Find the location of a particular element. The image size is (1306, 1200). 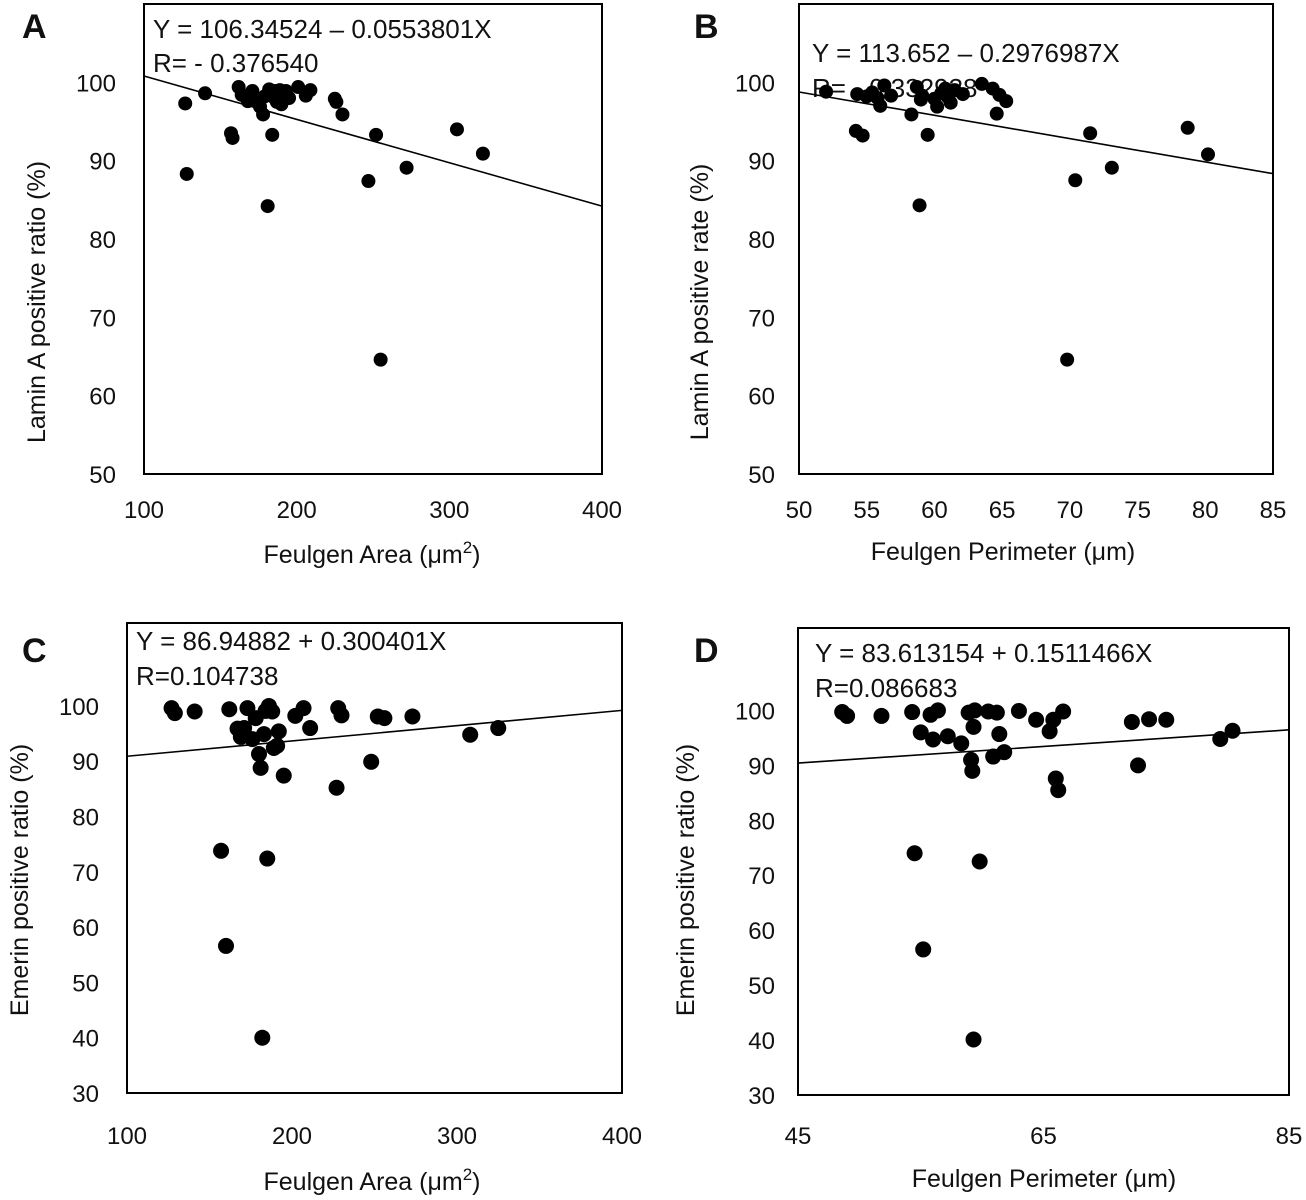

panel-d-y-tick-label: 40 is located at coordinates (761, 1041).